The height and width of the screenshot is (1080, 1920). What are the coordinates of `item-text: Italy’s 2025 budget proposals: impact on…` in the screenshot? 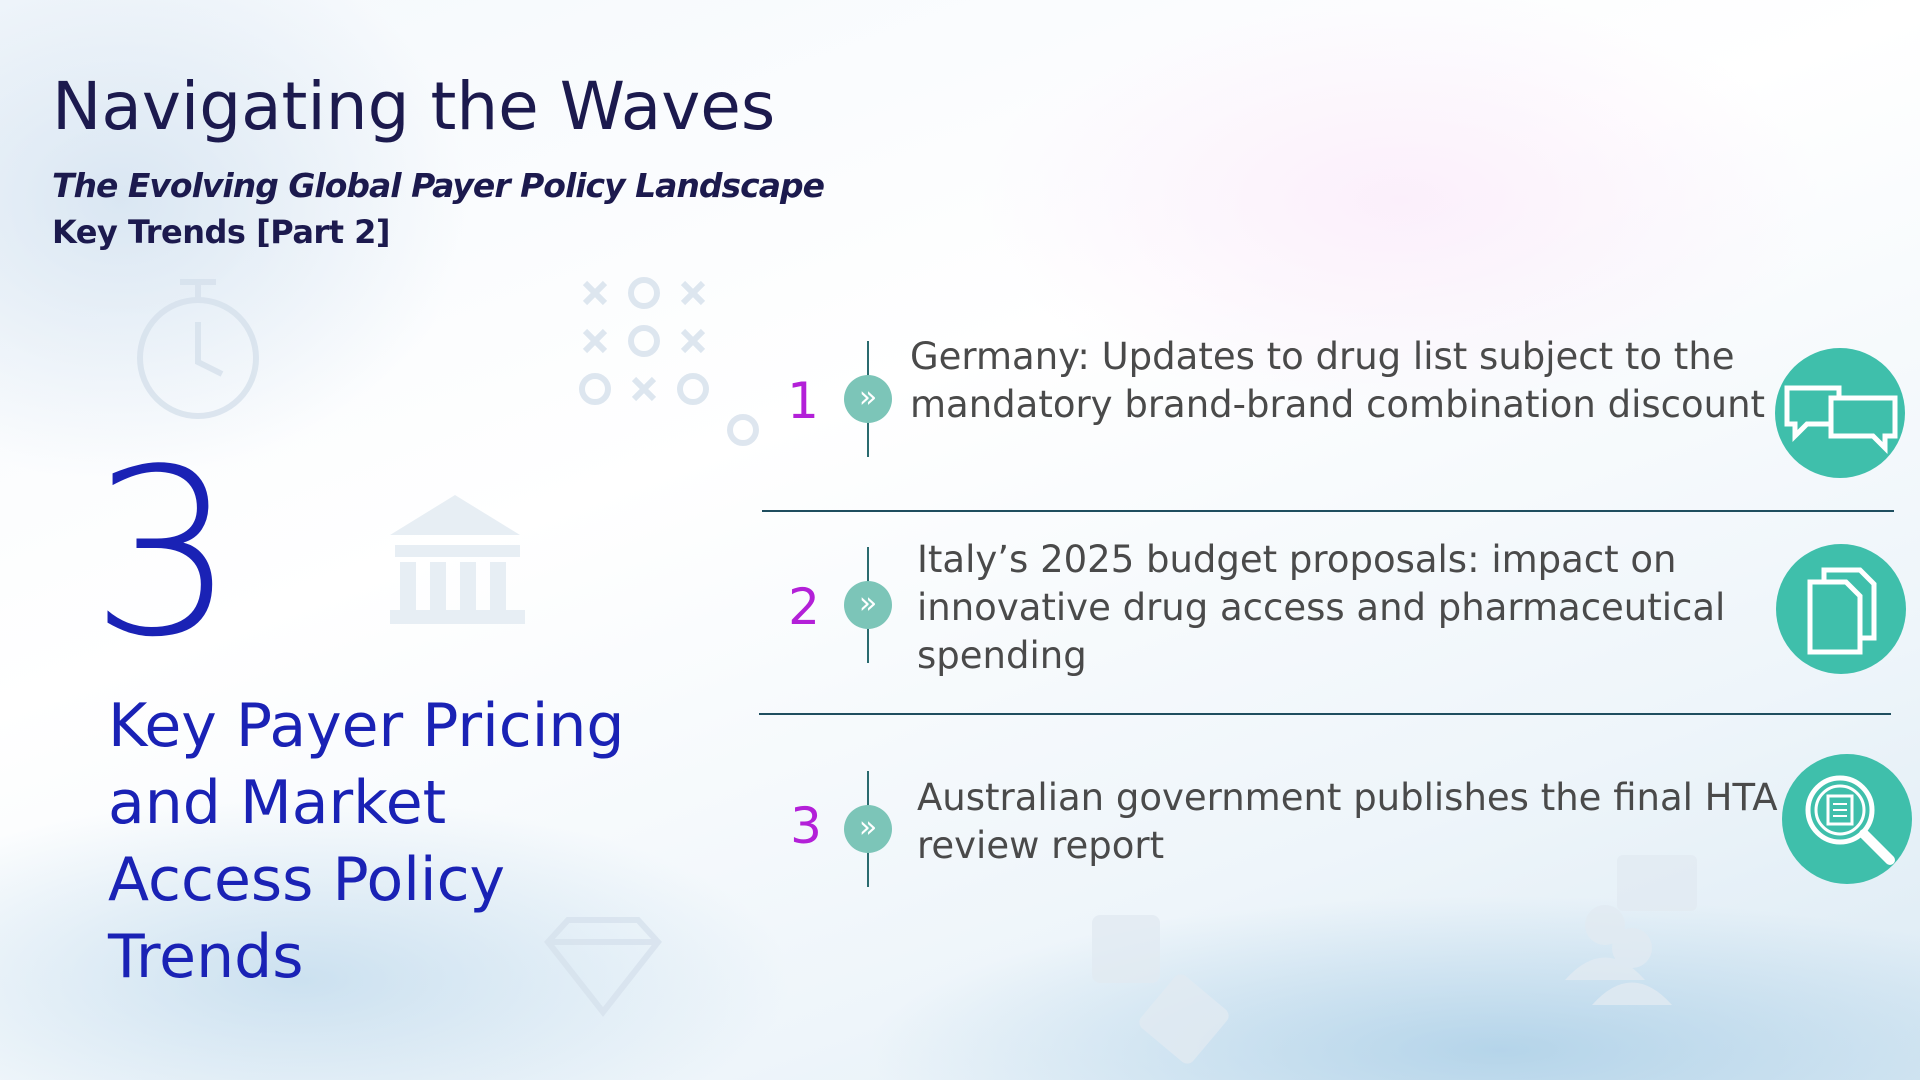 It's located at (1321, 607).